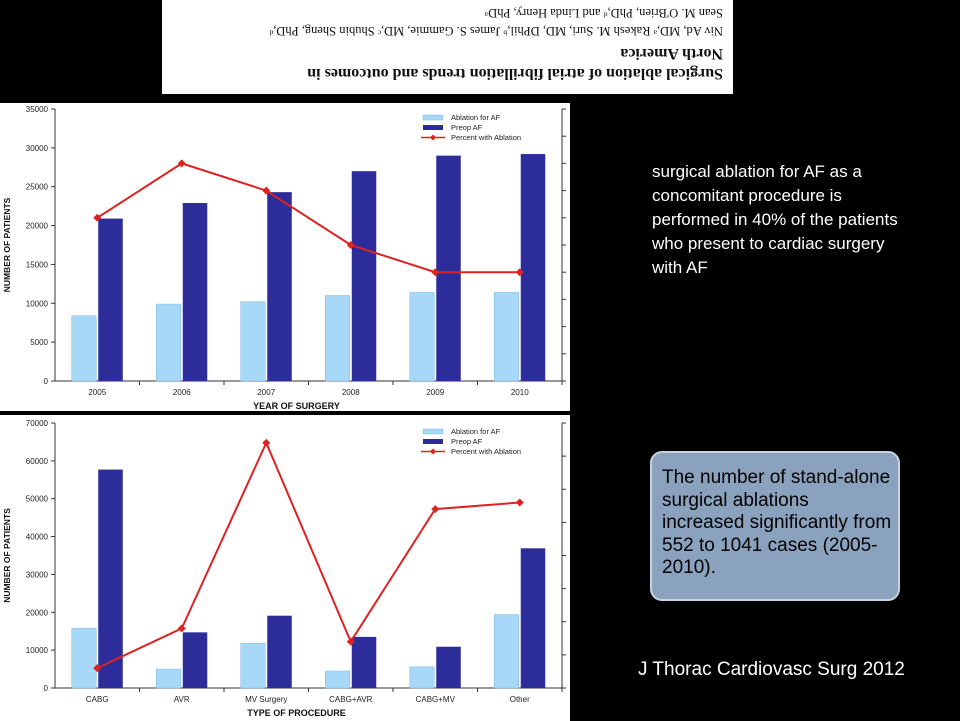 The height and width of the screenshot is (721, 960). What do you see at coordinates (435, 392) in the screenshot?
I see `x-tick-label: 2009` at bounding box center [435, 392].